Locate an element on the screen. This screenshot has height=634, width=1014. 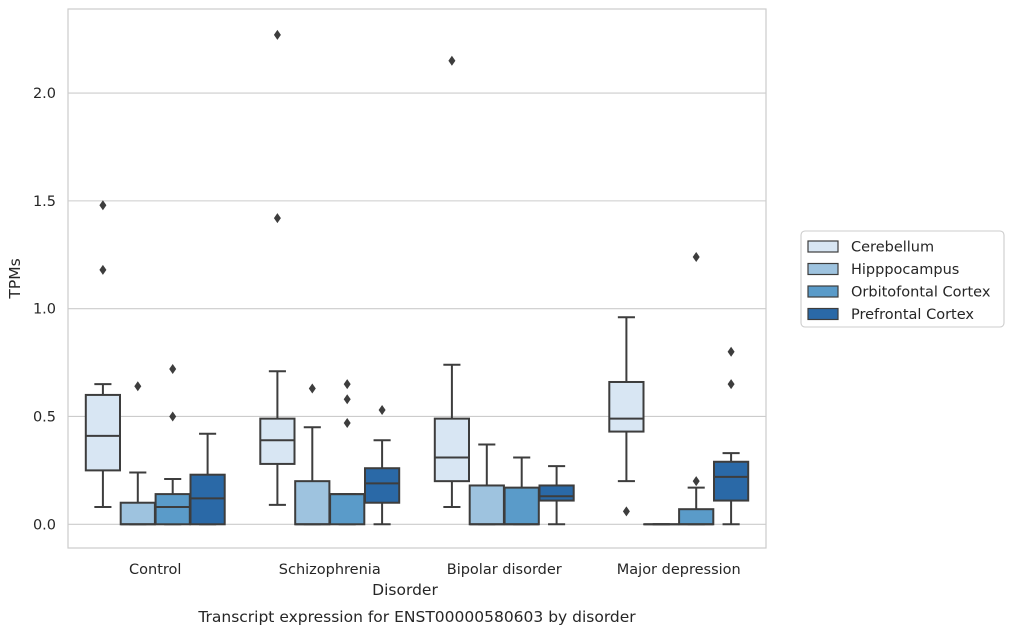
x-tick-label: Bipolar disorder is located at coordinates (504, 570).